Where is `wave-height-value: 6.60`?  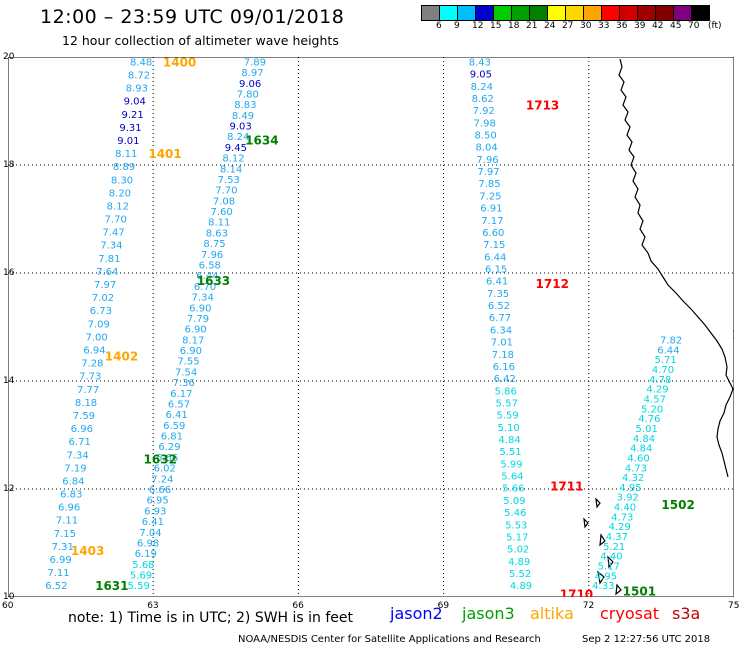 wave-height-value: 6.60 is located at coordinates (493, 233).